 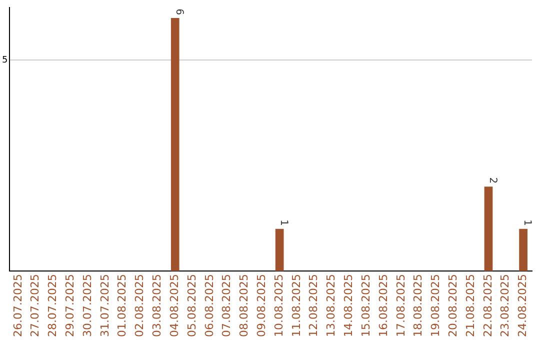 What do you see at coordinates (209, 306) in the screenshot?
I see `x-tick-label: 06.08.2025` at bounding box center [209, 306].